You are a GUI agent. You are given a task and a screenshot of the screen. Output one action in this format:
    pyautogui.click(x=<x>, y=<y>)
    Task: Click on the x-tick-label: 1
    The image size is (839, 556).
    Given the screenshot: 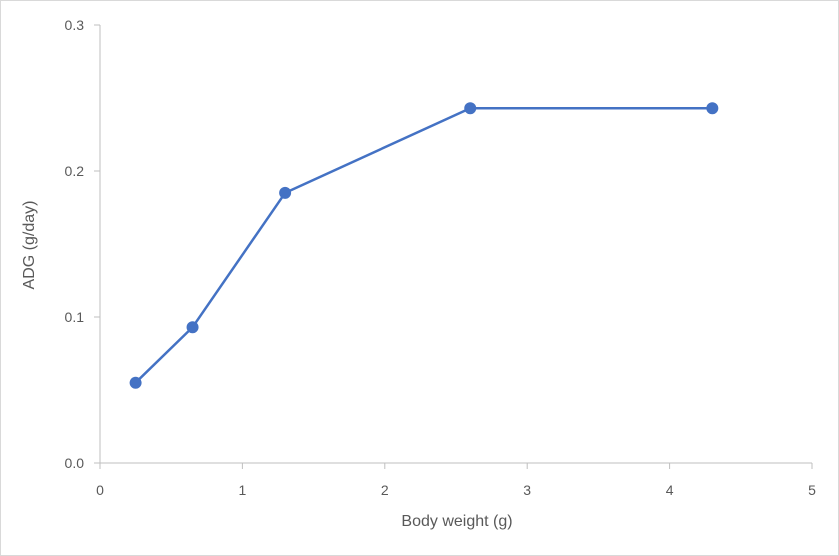 What is the action you would take?
    pyautogui.click(x=243, y=490)
    